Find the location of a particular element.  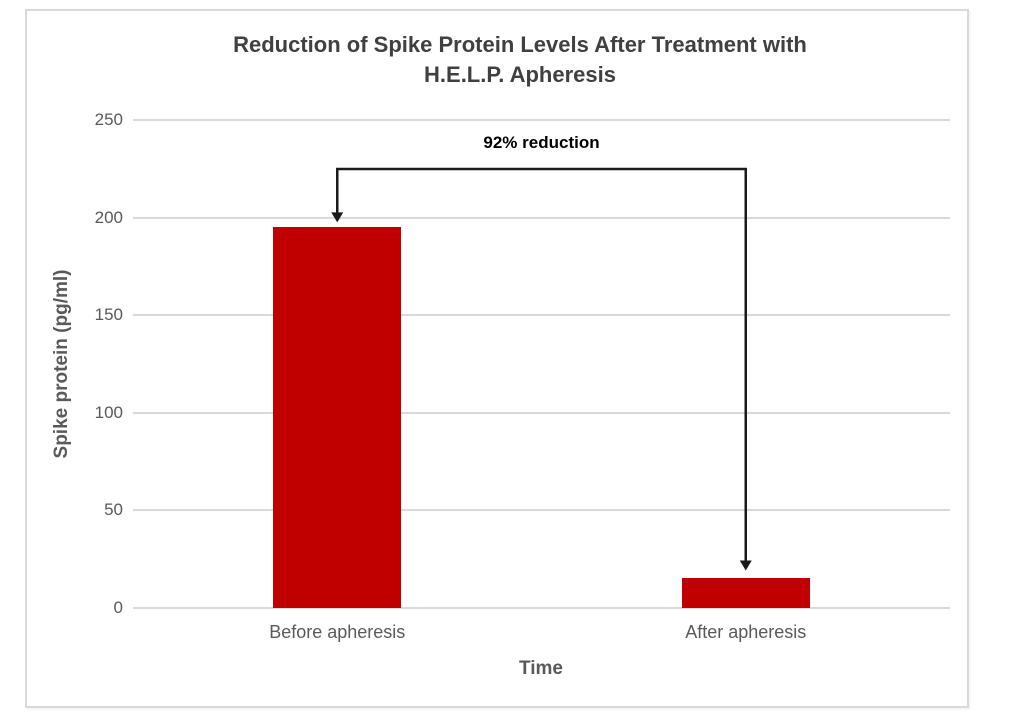

y-tick-label-200: 200 is located at coordinates (108, 217).